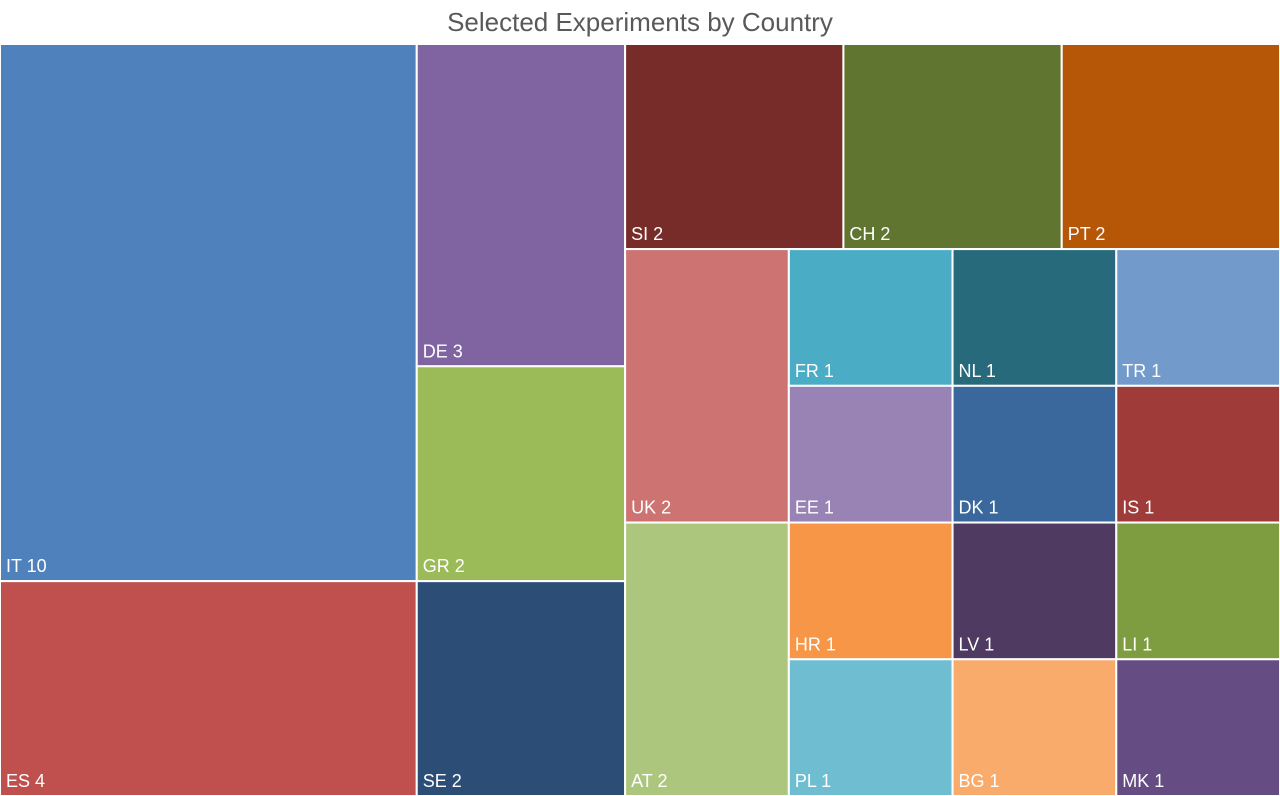 This screenshot has height=796, width=1280. I want to click on tile-ee: EE 1, so click(870, 454).